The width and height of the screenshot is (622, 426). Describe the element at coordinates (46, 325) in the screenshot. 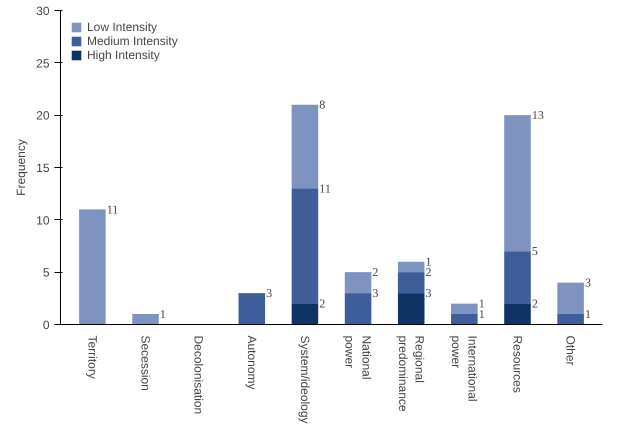

I see `y-tick-label: 0` at that location.